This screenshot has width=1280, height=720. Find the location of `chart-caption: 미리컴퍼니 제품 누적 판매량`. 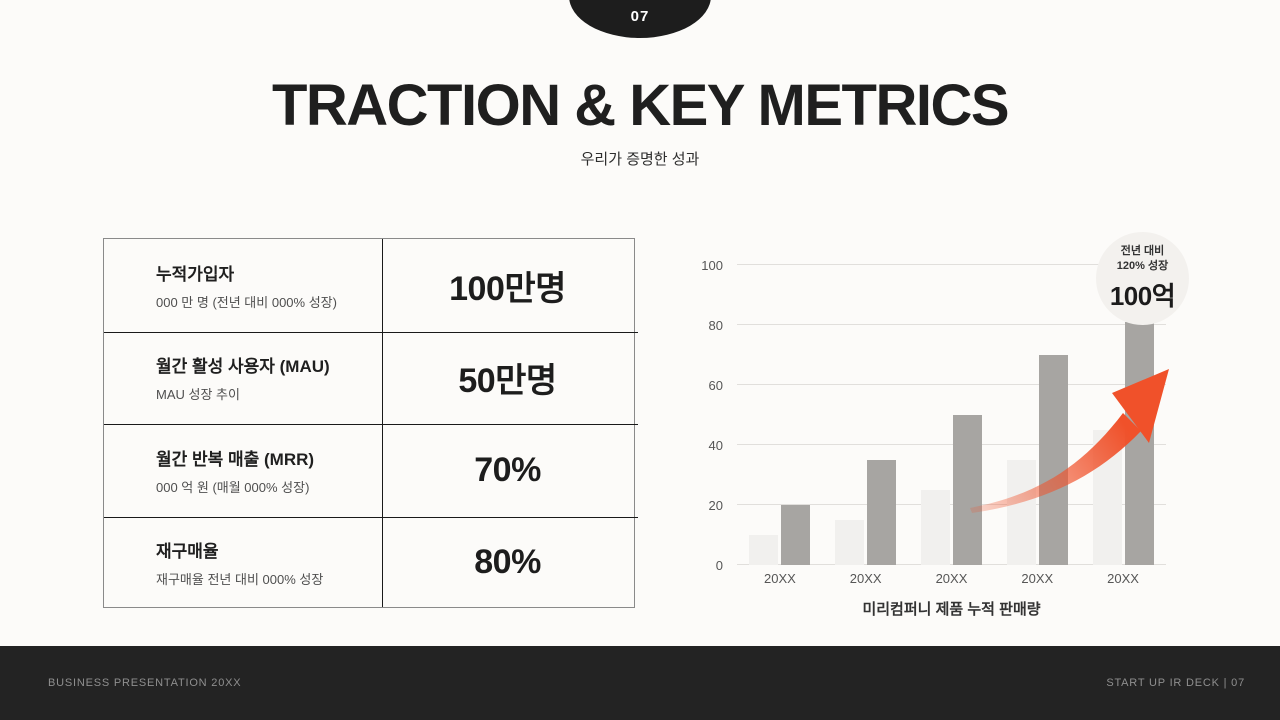

chart-caption: 미리컴퍼니 제품 누적 판매량 is located at coordinates (951, 609).